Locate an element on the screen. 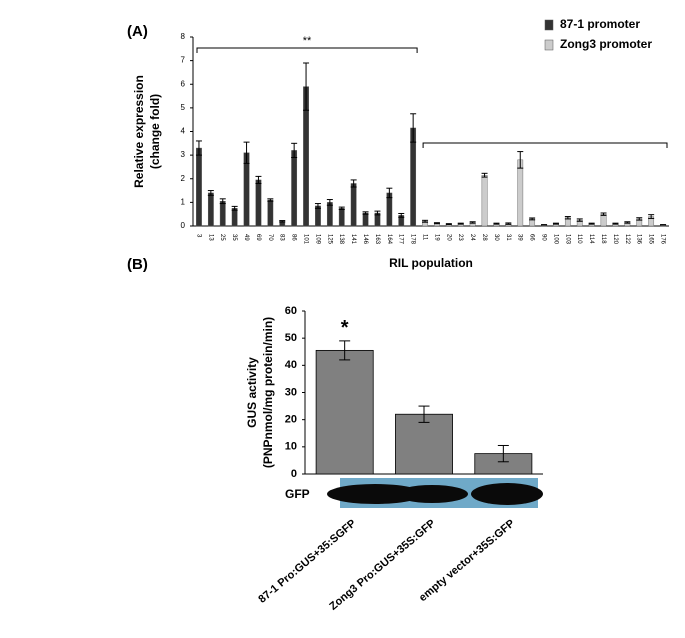 The image size is (685, 638). x-tick-label: 3 is located at coordinates (198, 236).